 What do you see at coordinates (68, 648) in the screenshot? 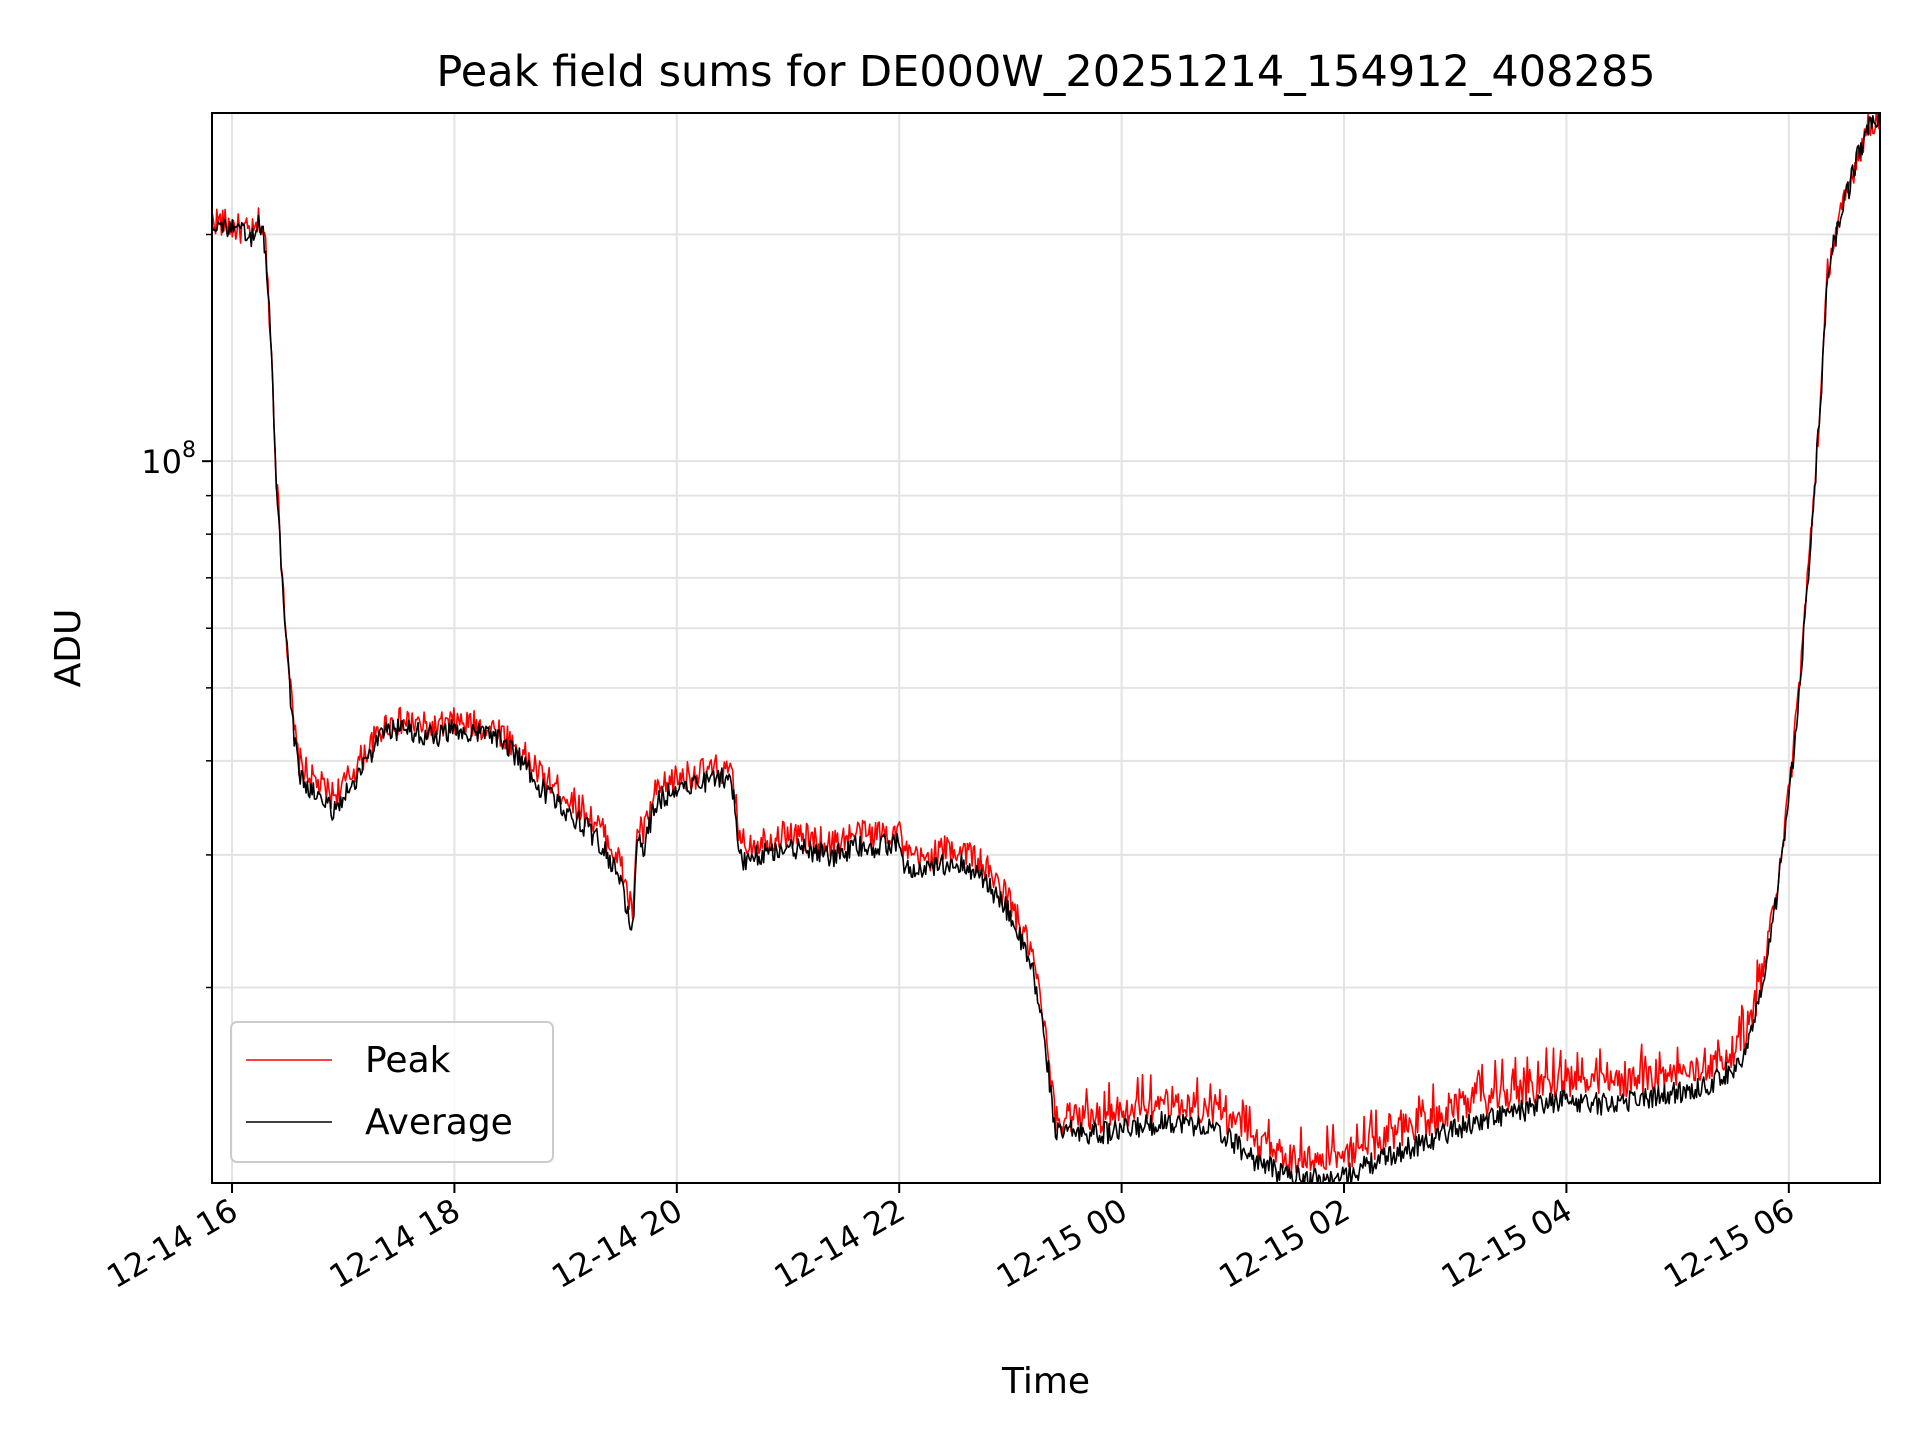
I see `y-axis-label: ADU` at bounding box center [68, 648].